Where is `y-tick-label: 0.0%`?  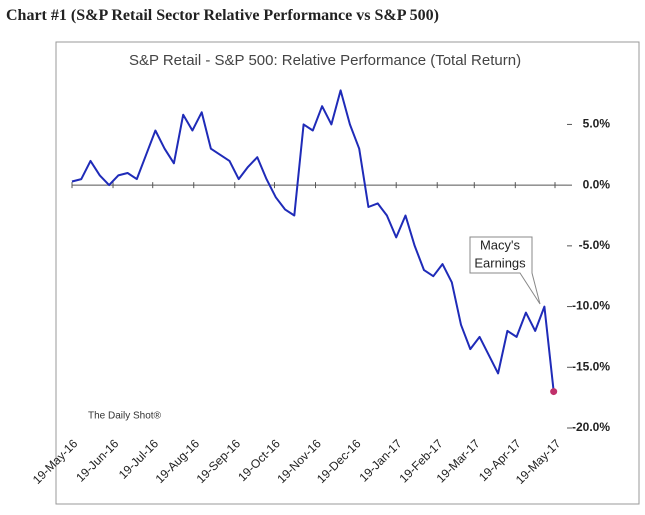
y-tick-label: 0.0% is located at coordinates (597, 184).